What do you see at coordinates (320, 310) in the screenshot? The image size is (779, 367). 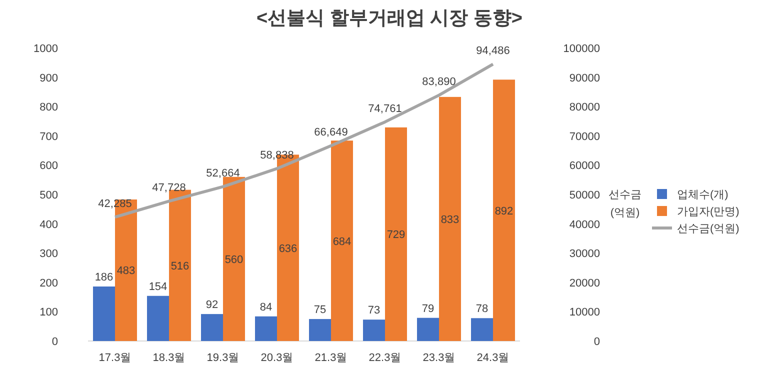 I see `data-label: 75` at bounding box center [320, 310].